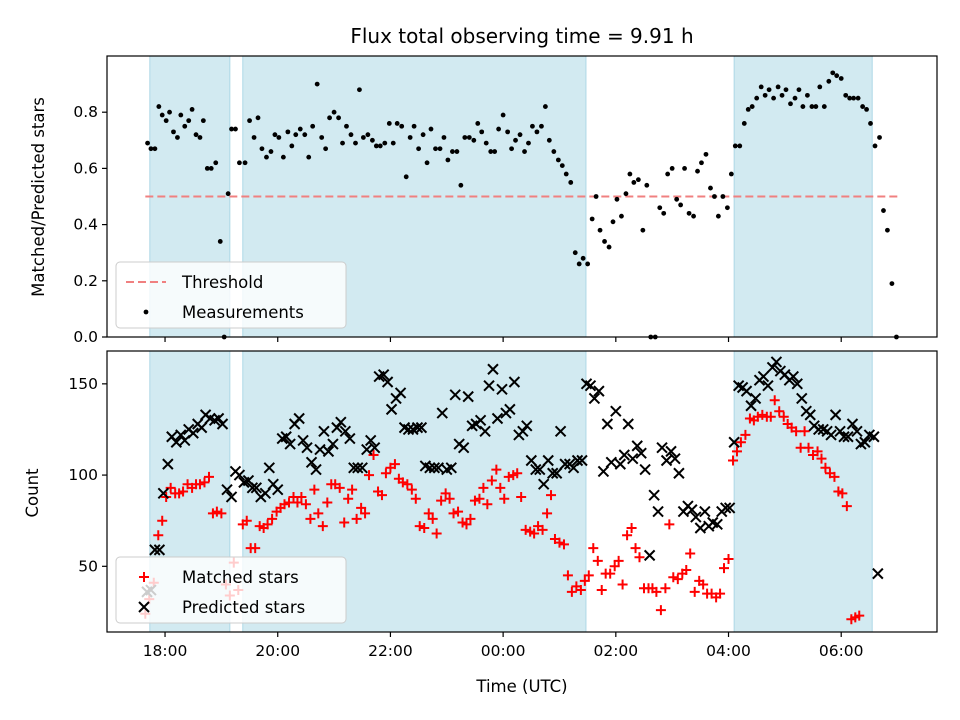 The height and width of the screenshot is (720, 960). What do you see at coordinates (85, 337) in the screenshot?
I see `y-tick-label: 0.0` at bounding box center [85, 337].